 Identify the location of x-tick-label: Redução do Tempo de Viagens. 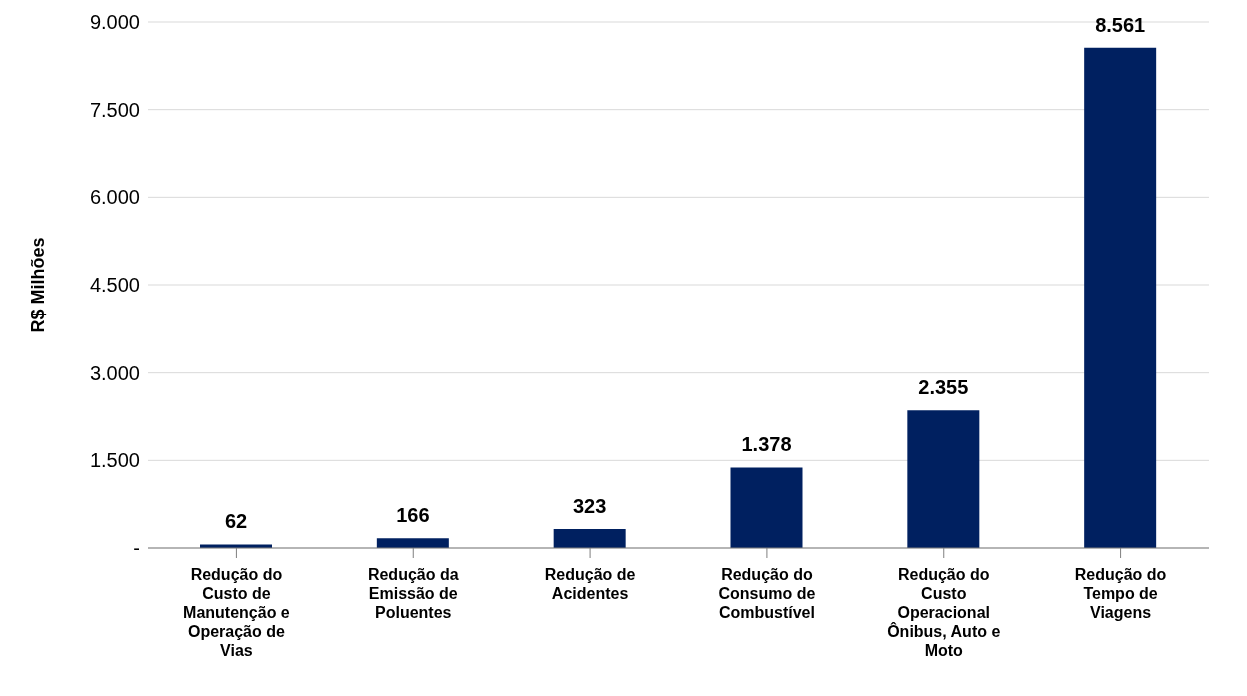
(1120, 593).